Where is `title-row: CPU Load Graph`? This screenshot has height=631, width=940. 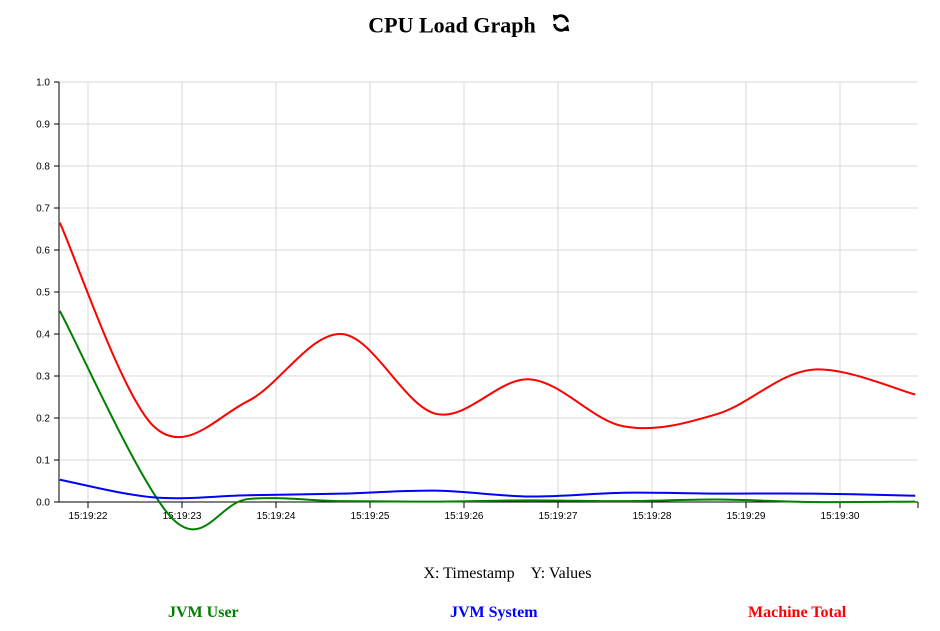 title-row: CPU Load Graph is located at coordinates (470, 25).